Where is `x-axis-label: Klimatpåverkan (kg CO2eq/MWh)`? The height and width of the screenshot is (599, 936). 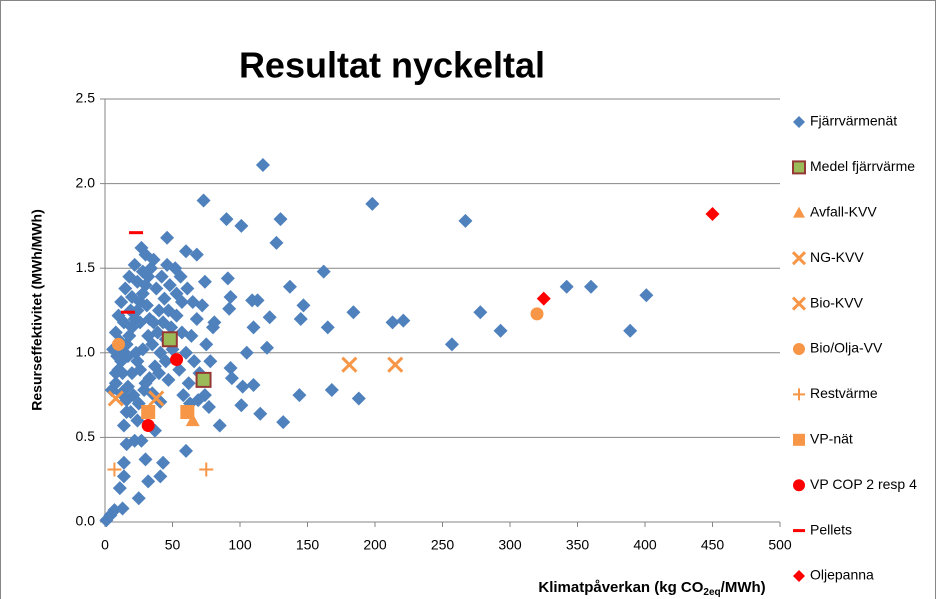 x-axis-label: Klimatpåverkan (kg CO2eq/MWh) is located at coordinates (651, 588).